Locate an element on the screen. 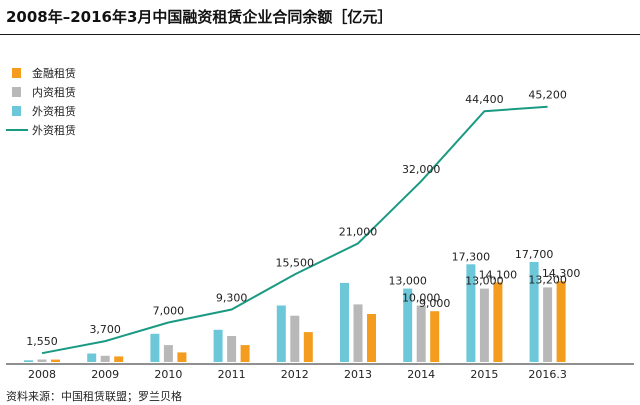 This screenshot has width=640, height=405. data-label-financial-2014: 9,000 is located at coordinates (435, 303).